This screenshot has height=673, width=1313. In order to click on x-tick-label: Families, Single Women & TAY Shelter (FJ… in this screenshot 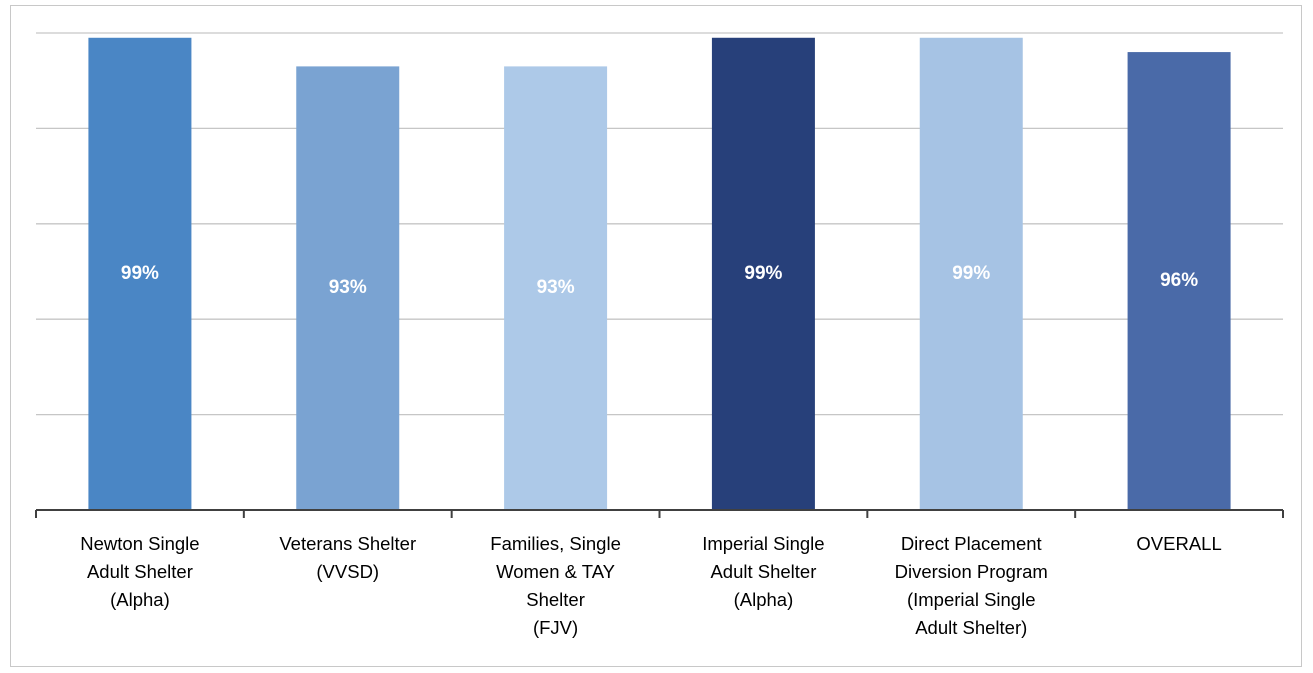, I will do `click(555, 585)`.